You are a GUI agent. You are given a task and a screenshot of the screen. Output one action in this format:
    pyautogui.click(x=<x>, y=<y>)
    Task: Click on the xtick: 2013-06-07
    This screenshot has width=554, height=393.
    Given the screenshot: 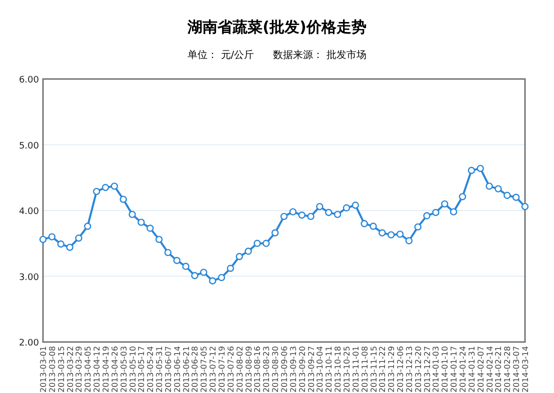 What is the action you would take?
    pyautogui.click(x=168, y=369)
    